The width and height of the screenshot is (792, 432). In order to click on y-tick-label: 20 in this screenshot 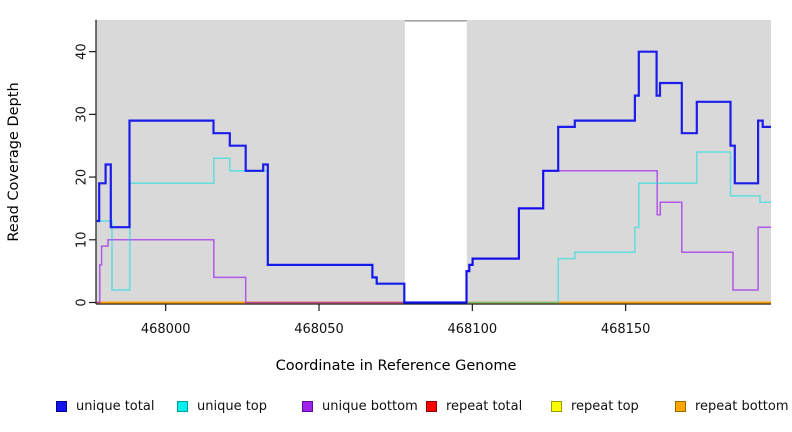, I will do `click(82, 177)`.